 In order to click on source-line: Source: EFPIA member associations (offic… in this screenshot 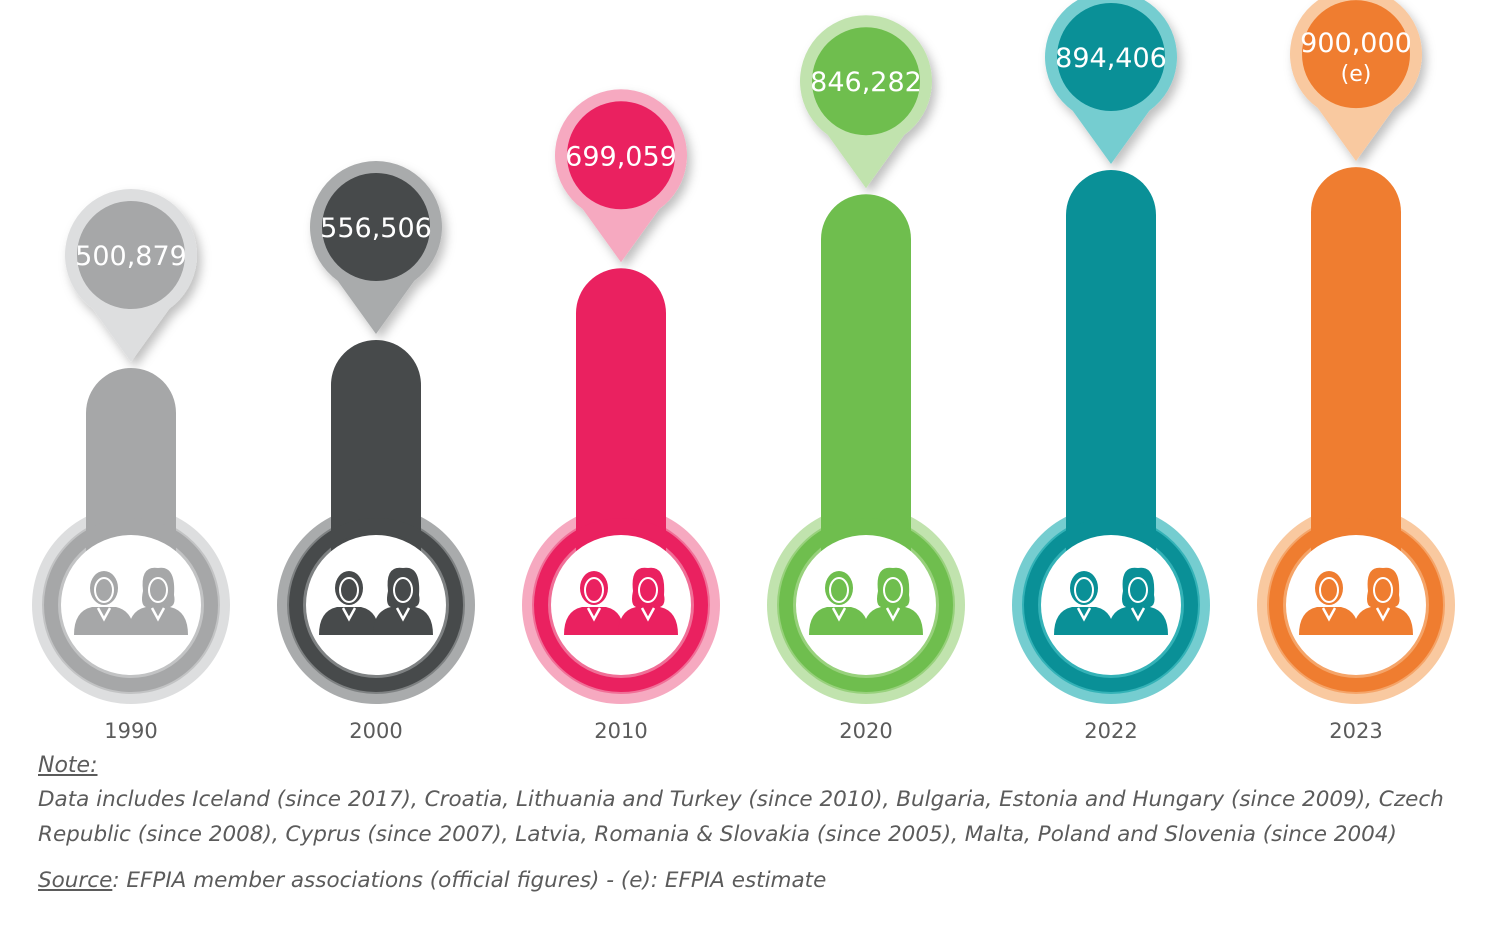, I will do `click(758, 881)`.